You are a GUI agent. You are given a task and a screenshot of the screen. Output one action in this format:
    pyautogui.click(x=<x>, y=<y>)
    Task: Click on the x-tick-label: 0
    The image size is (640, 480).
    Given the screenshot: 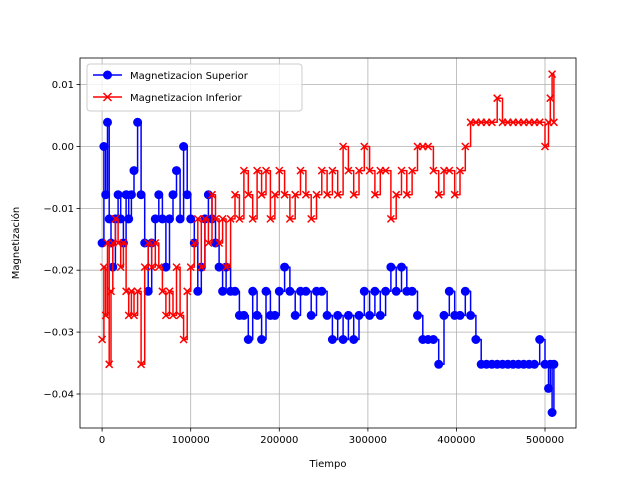 What is the action you would take?
    pyautogui.click(x=102, y=440)
    